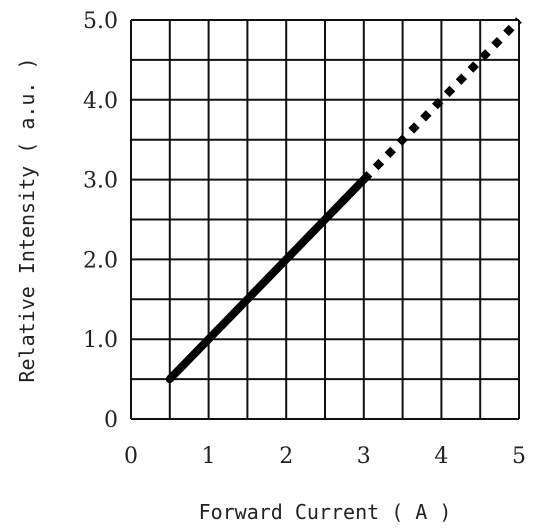  What do you see at coordinates (111, 420) in the screenshot?
I see `y-tick-label: 0` at bounding box center [111, 420].